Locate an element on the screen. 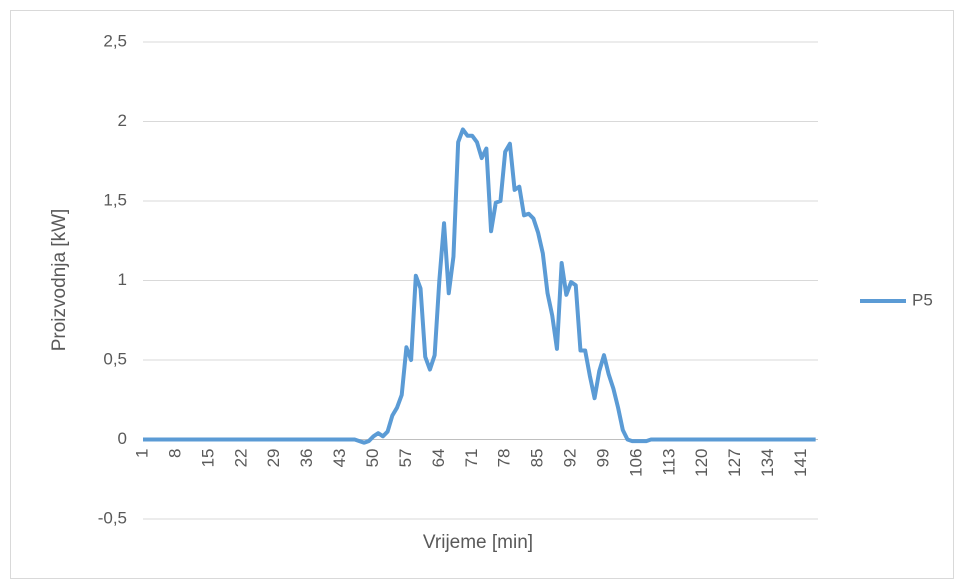  x-tick-label: 50 is located at coordinates (372, 458).